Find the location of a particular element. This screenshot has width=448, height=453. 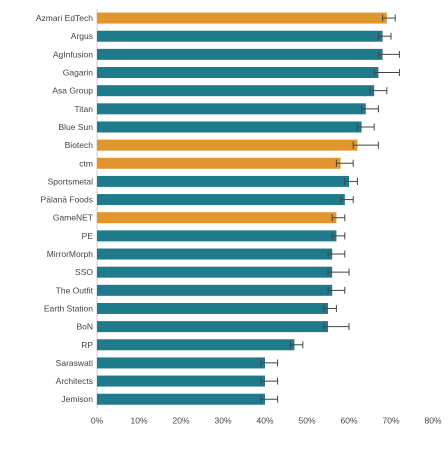

category-label: MirrorMorph is located at coordinates (70, 254).